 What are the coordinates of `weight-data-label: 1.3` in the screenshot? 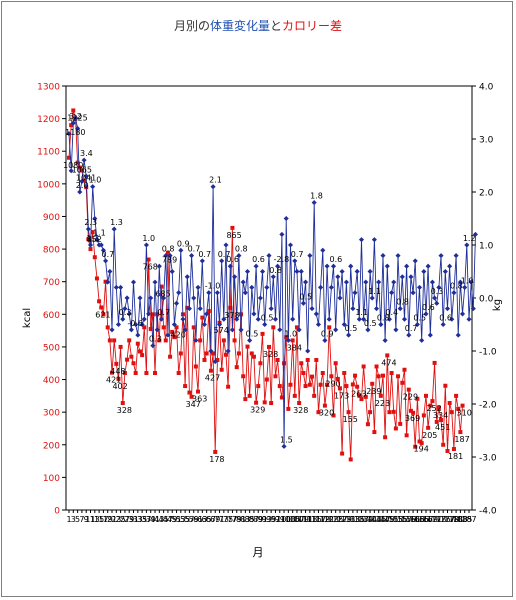 It's located at (116, 222).